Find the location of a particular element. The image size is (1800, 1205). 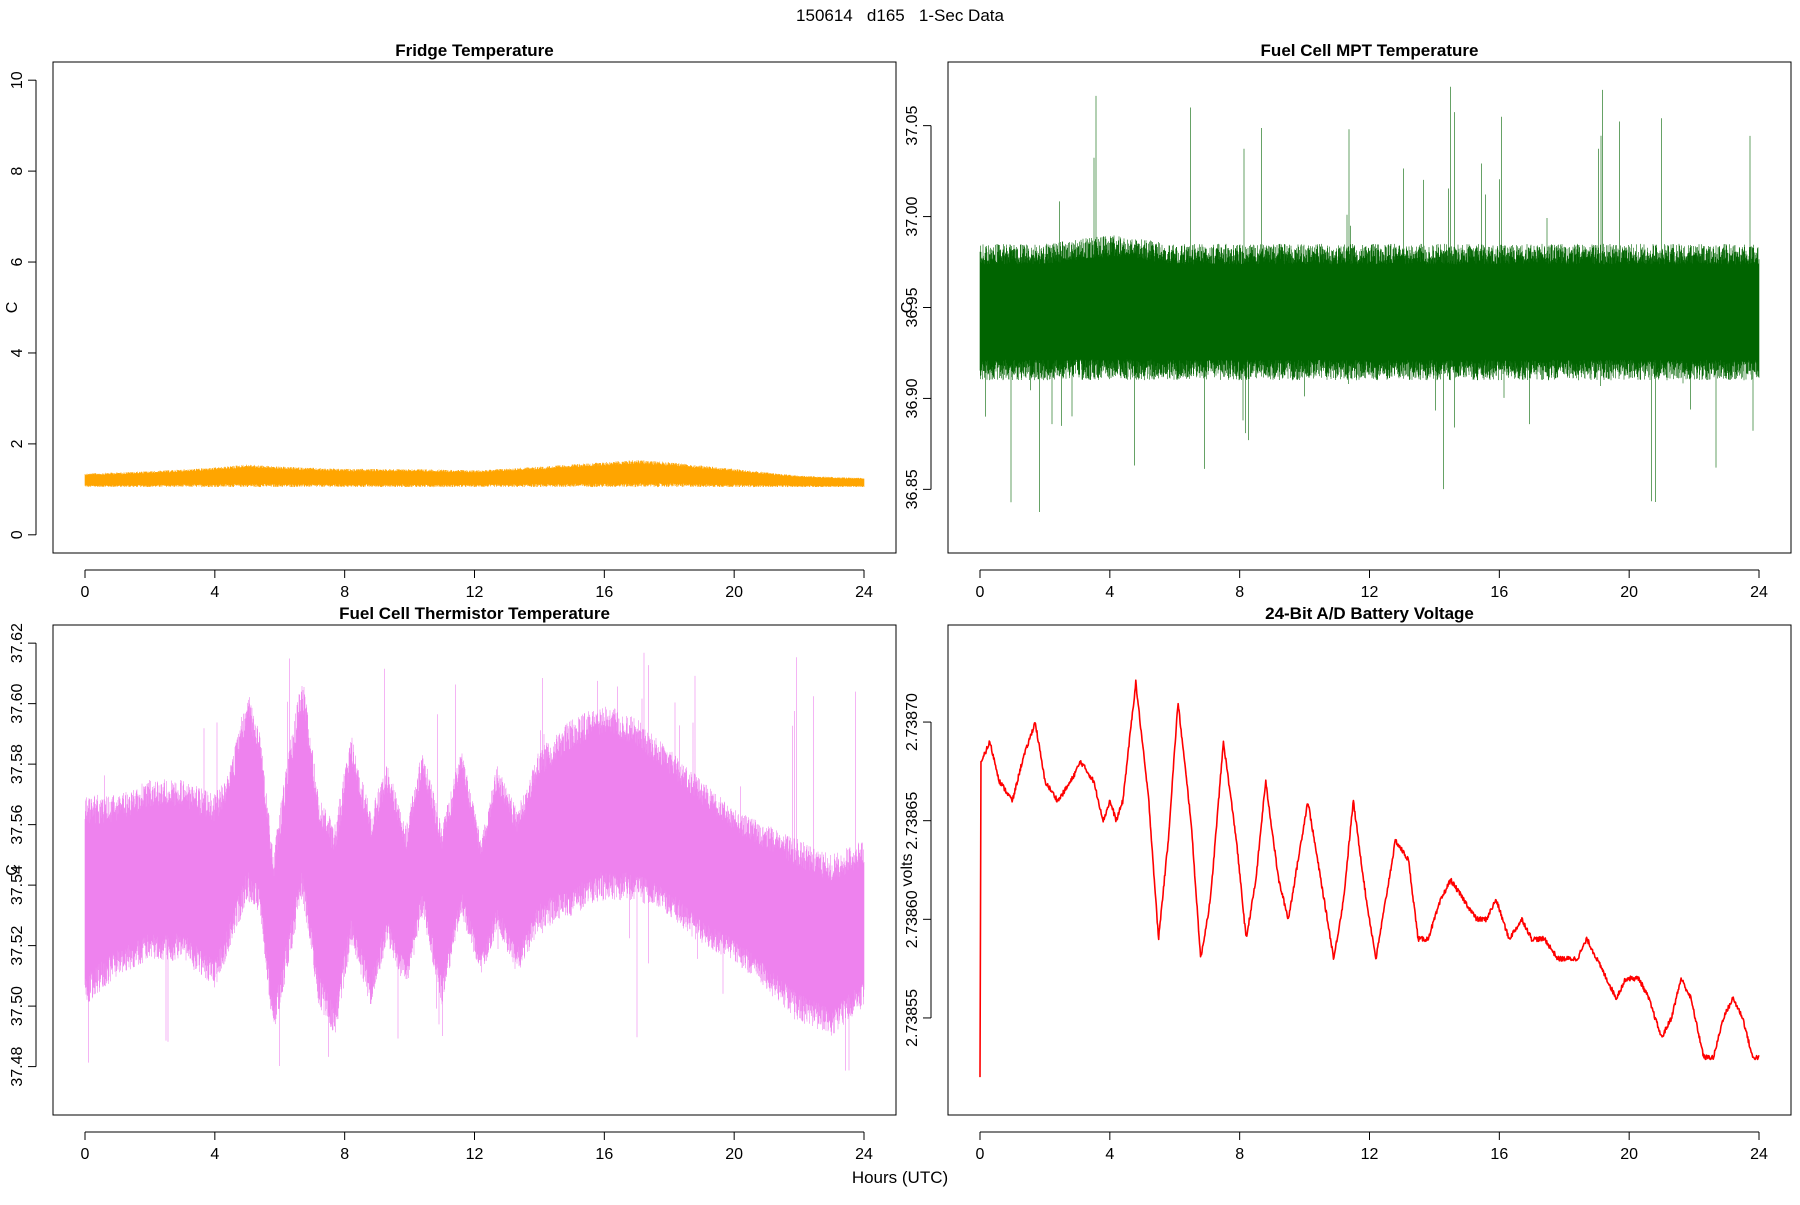

y-tick-label: 37.48 is located at coordinates (17, 1066).